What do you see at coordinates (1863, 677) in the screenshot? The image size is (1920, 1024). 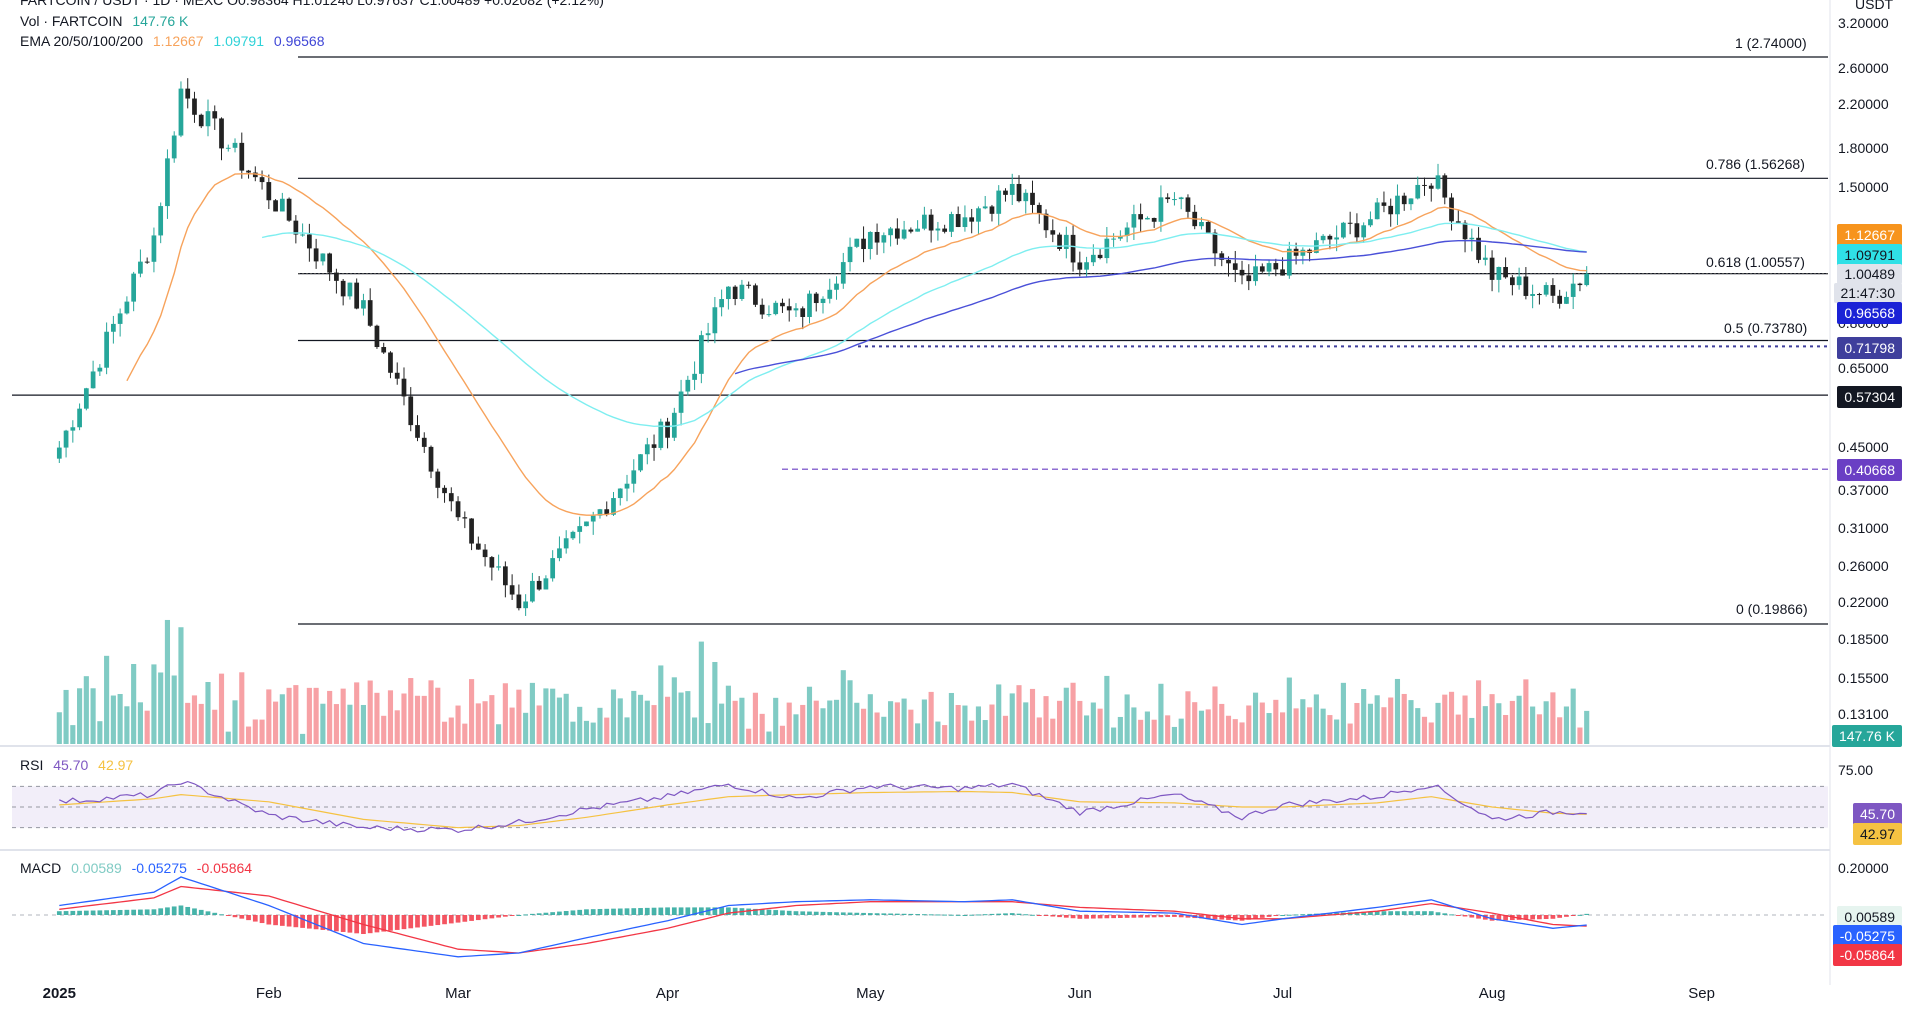 I see `price-tick: 0.15500` at bounding box center [1863, 677].